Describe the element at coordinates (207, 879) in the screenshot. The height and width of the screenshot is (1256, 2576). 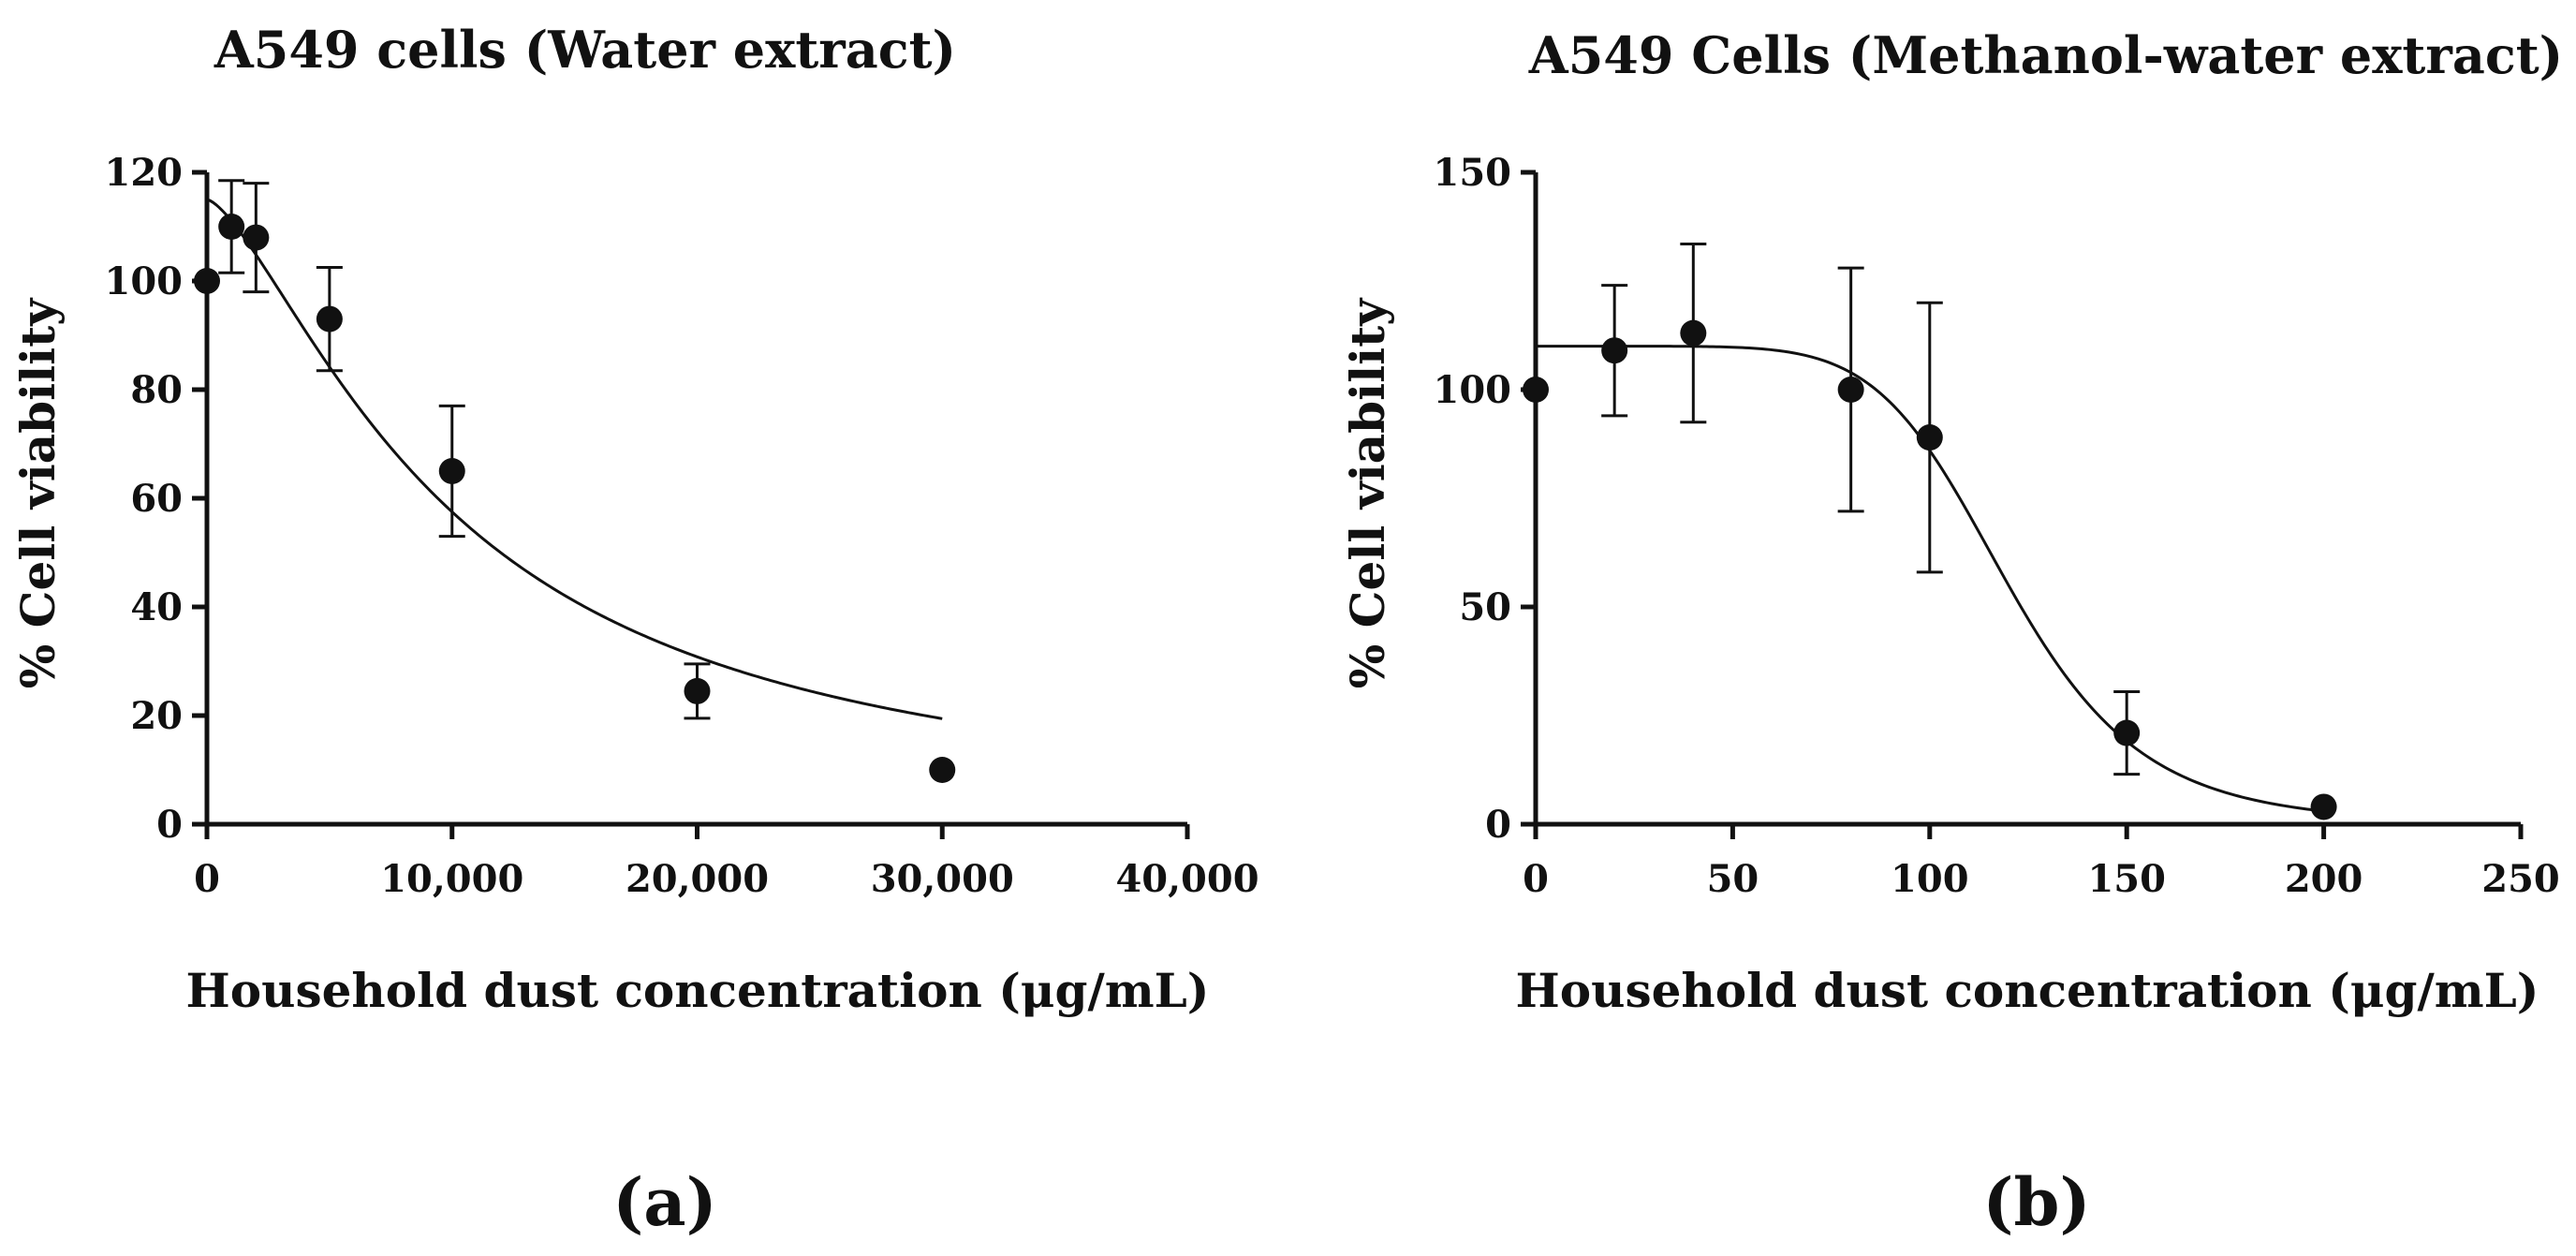
I see `chart-a-x-tick-label: 0` at that location.